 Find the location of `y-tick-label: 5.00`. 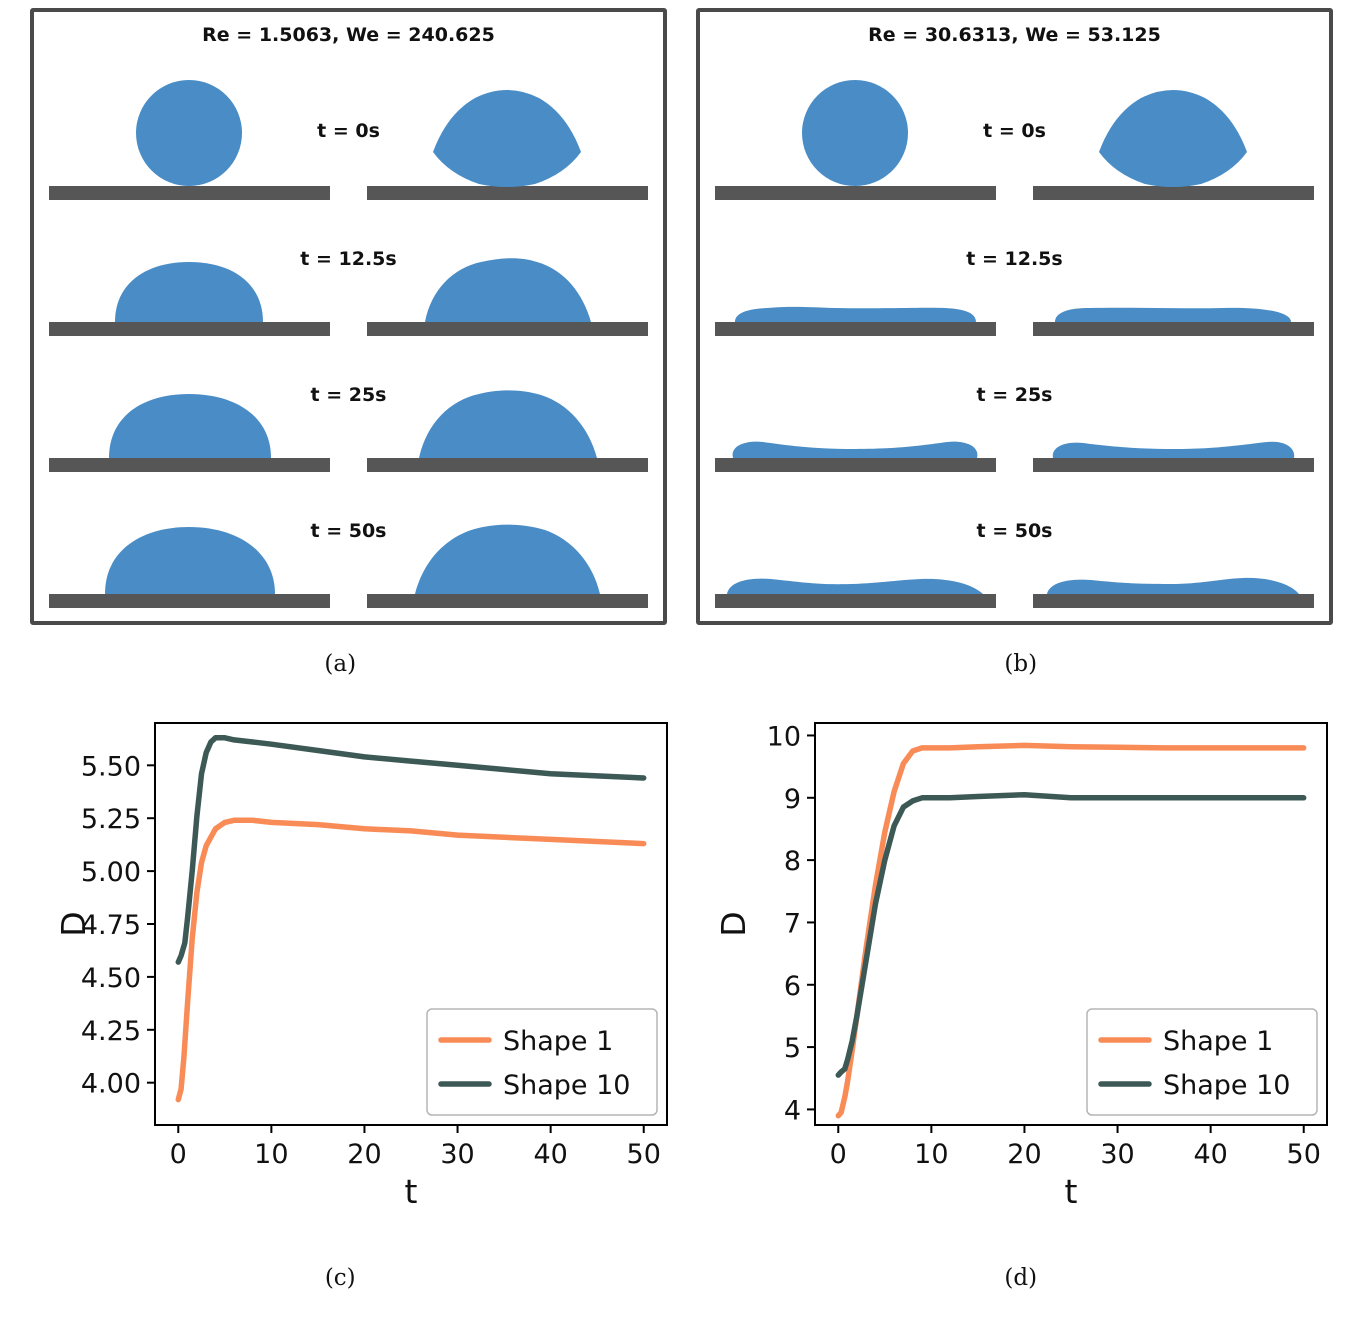

y-tick-label: 5.00 is located at coordinates (111, 872).